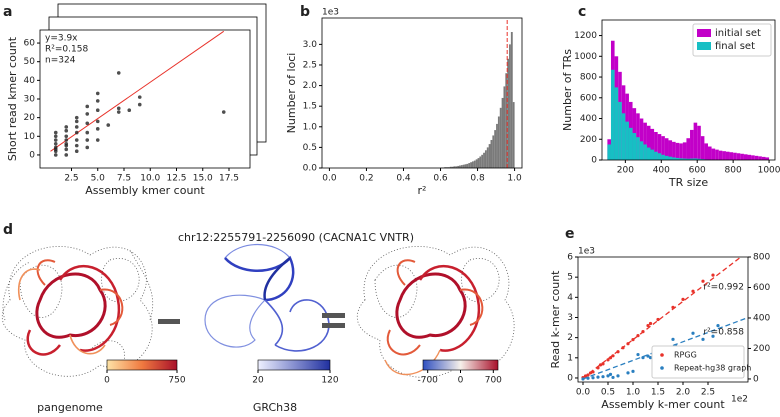 This screenshot has height=417, width=780. What do you see at coordinates (124, 179) in the screenshot?
I see `x-tick-label: 7.5` at bounding box center [124, 179].